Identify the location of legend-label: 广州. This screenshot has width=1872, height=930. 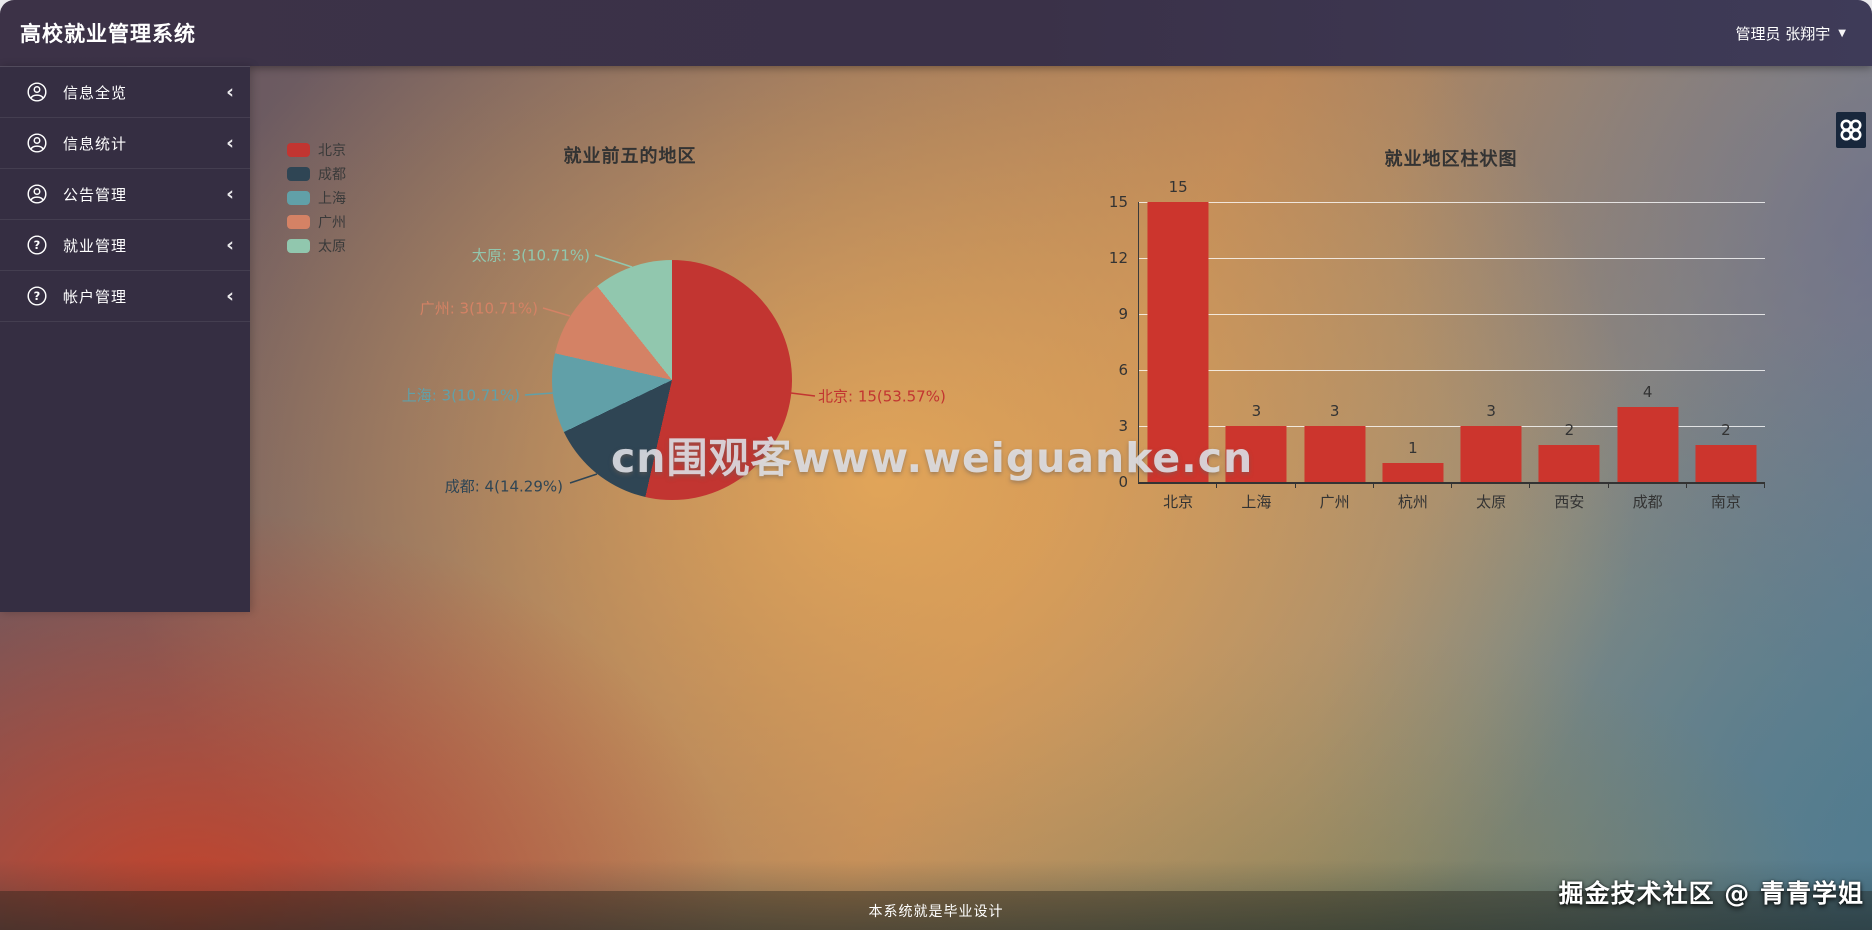
(332, 223).